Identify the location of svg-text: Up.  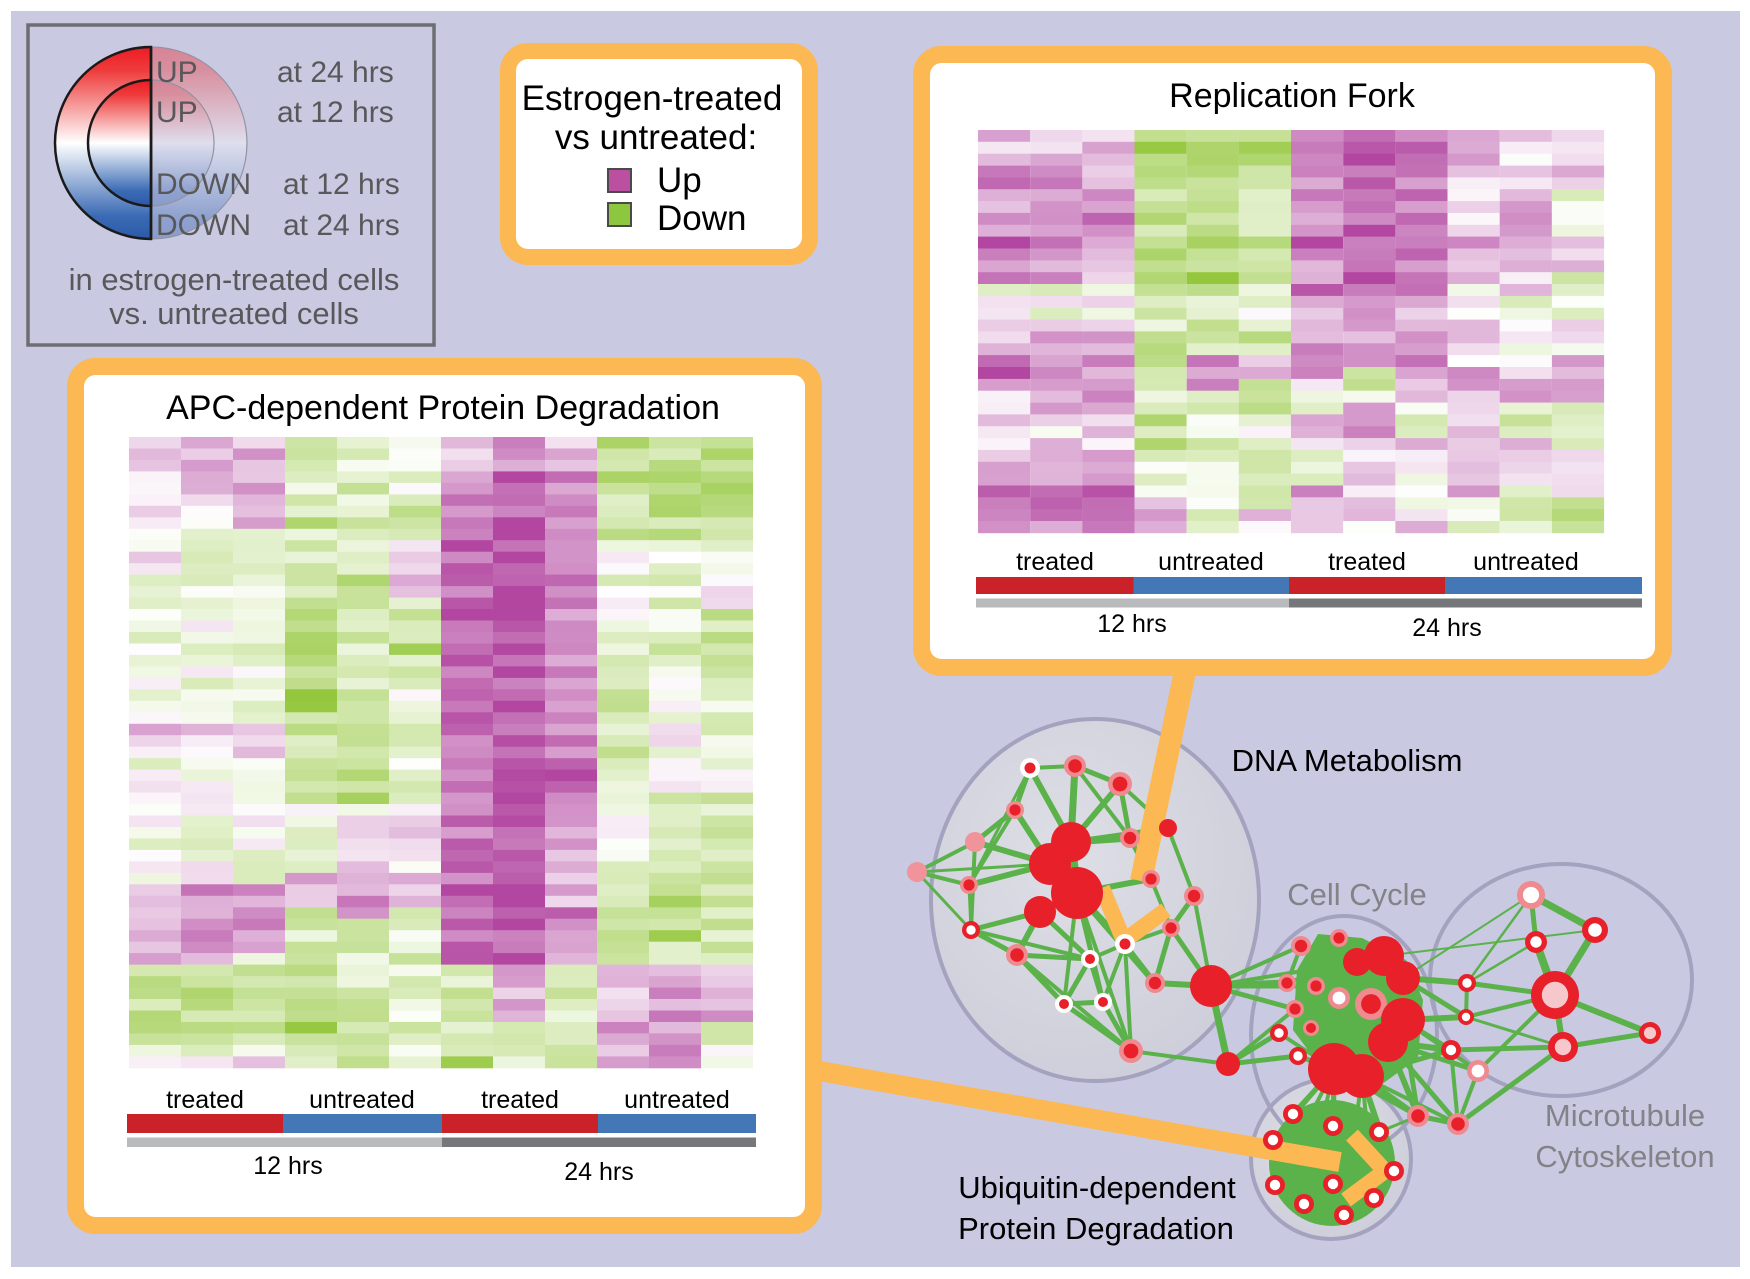
(679, 180).